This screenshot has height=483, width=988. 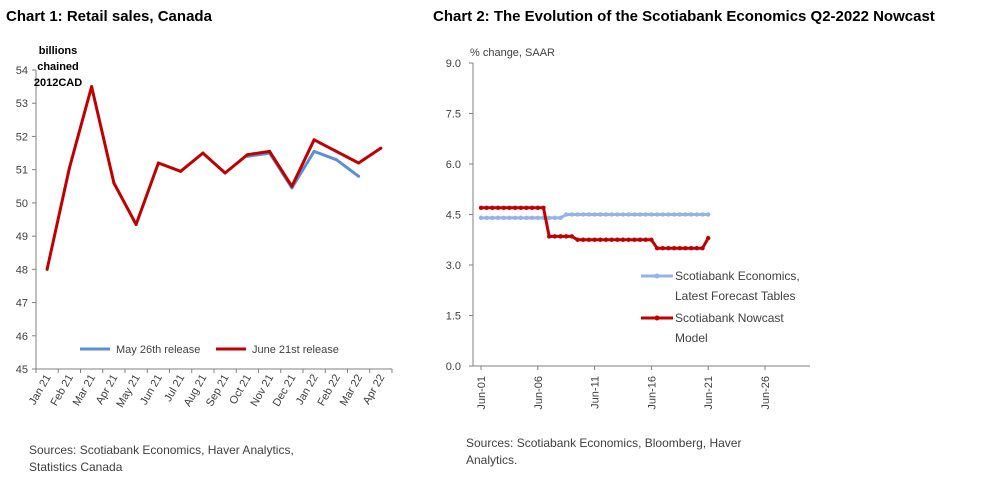 I want to click on chart-1-title: Chart 1: Retail sales, Canada, so click(x=109, y=16).